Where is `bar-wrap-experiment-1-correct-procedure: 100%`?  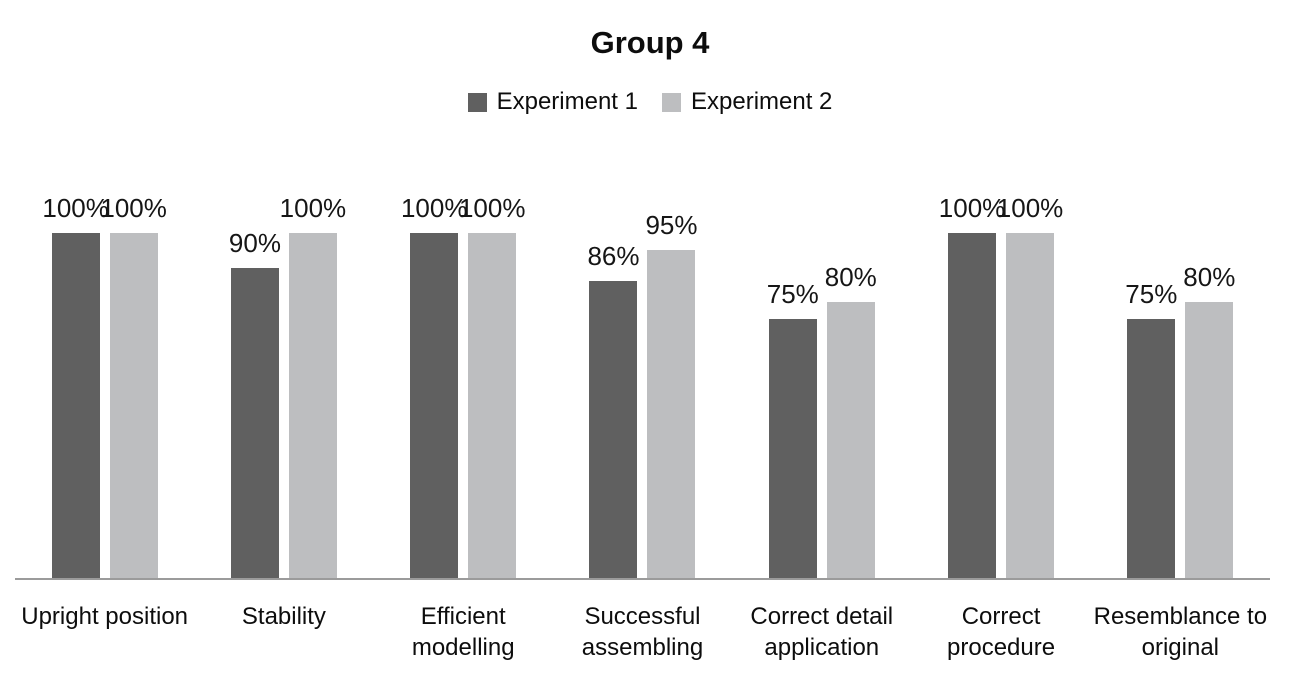 bar-wrap-experiment-1-correct-procedure: 100% is located at coordinates (972, 385).